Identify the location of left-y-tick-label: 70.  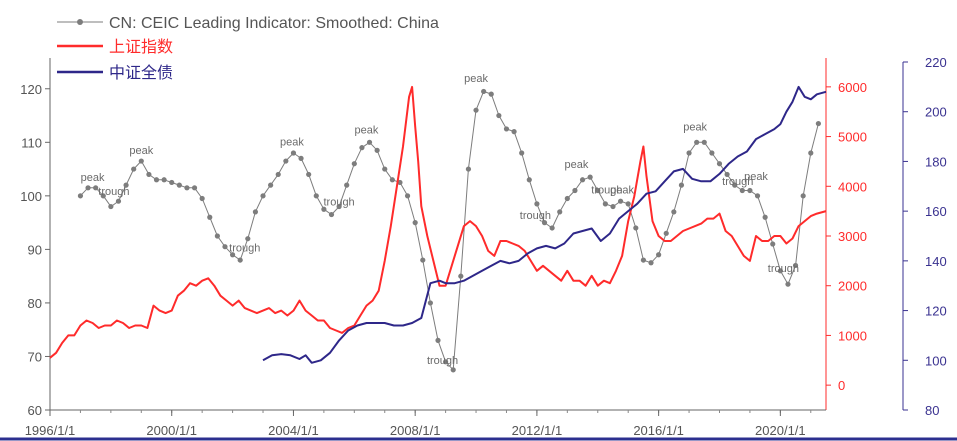
(35, 356).